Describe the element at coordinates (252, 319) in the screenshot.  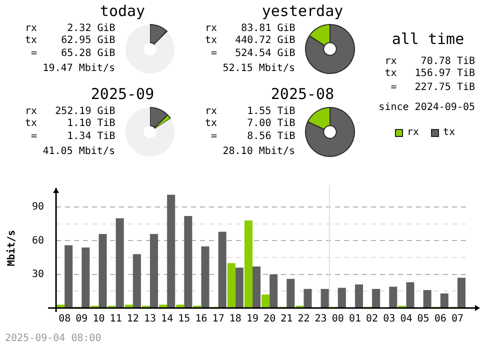
I see `x-tick-label: 19` at that location.